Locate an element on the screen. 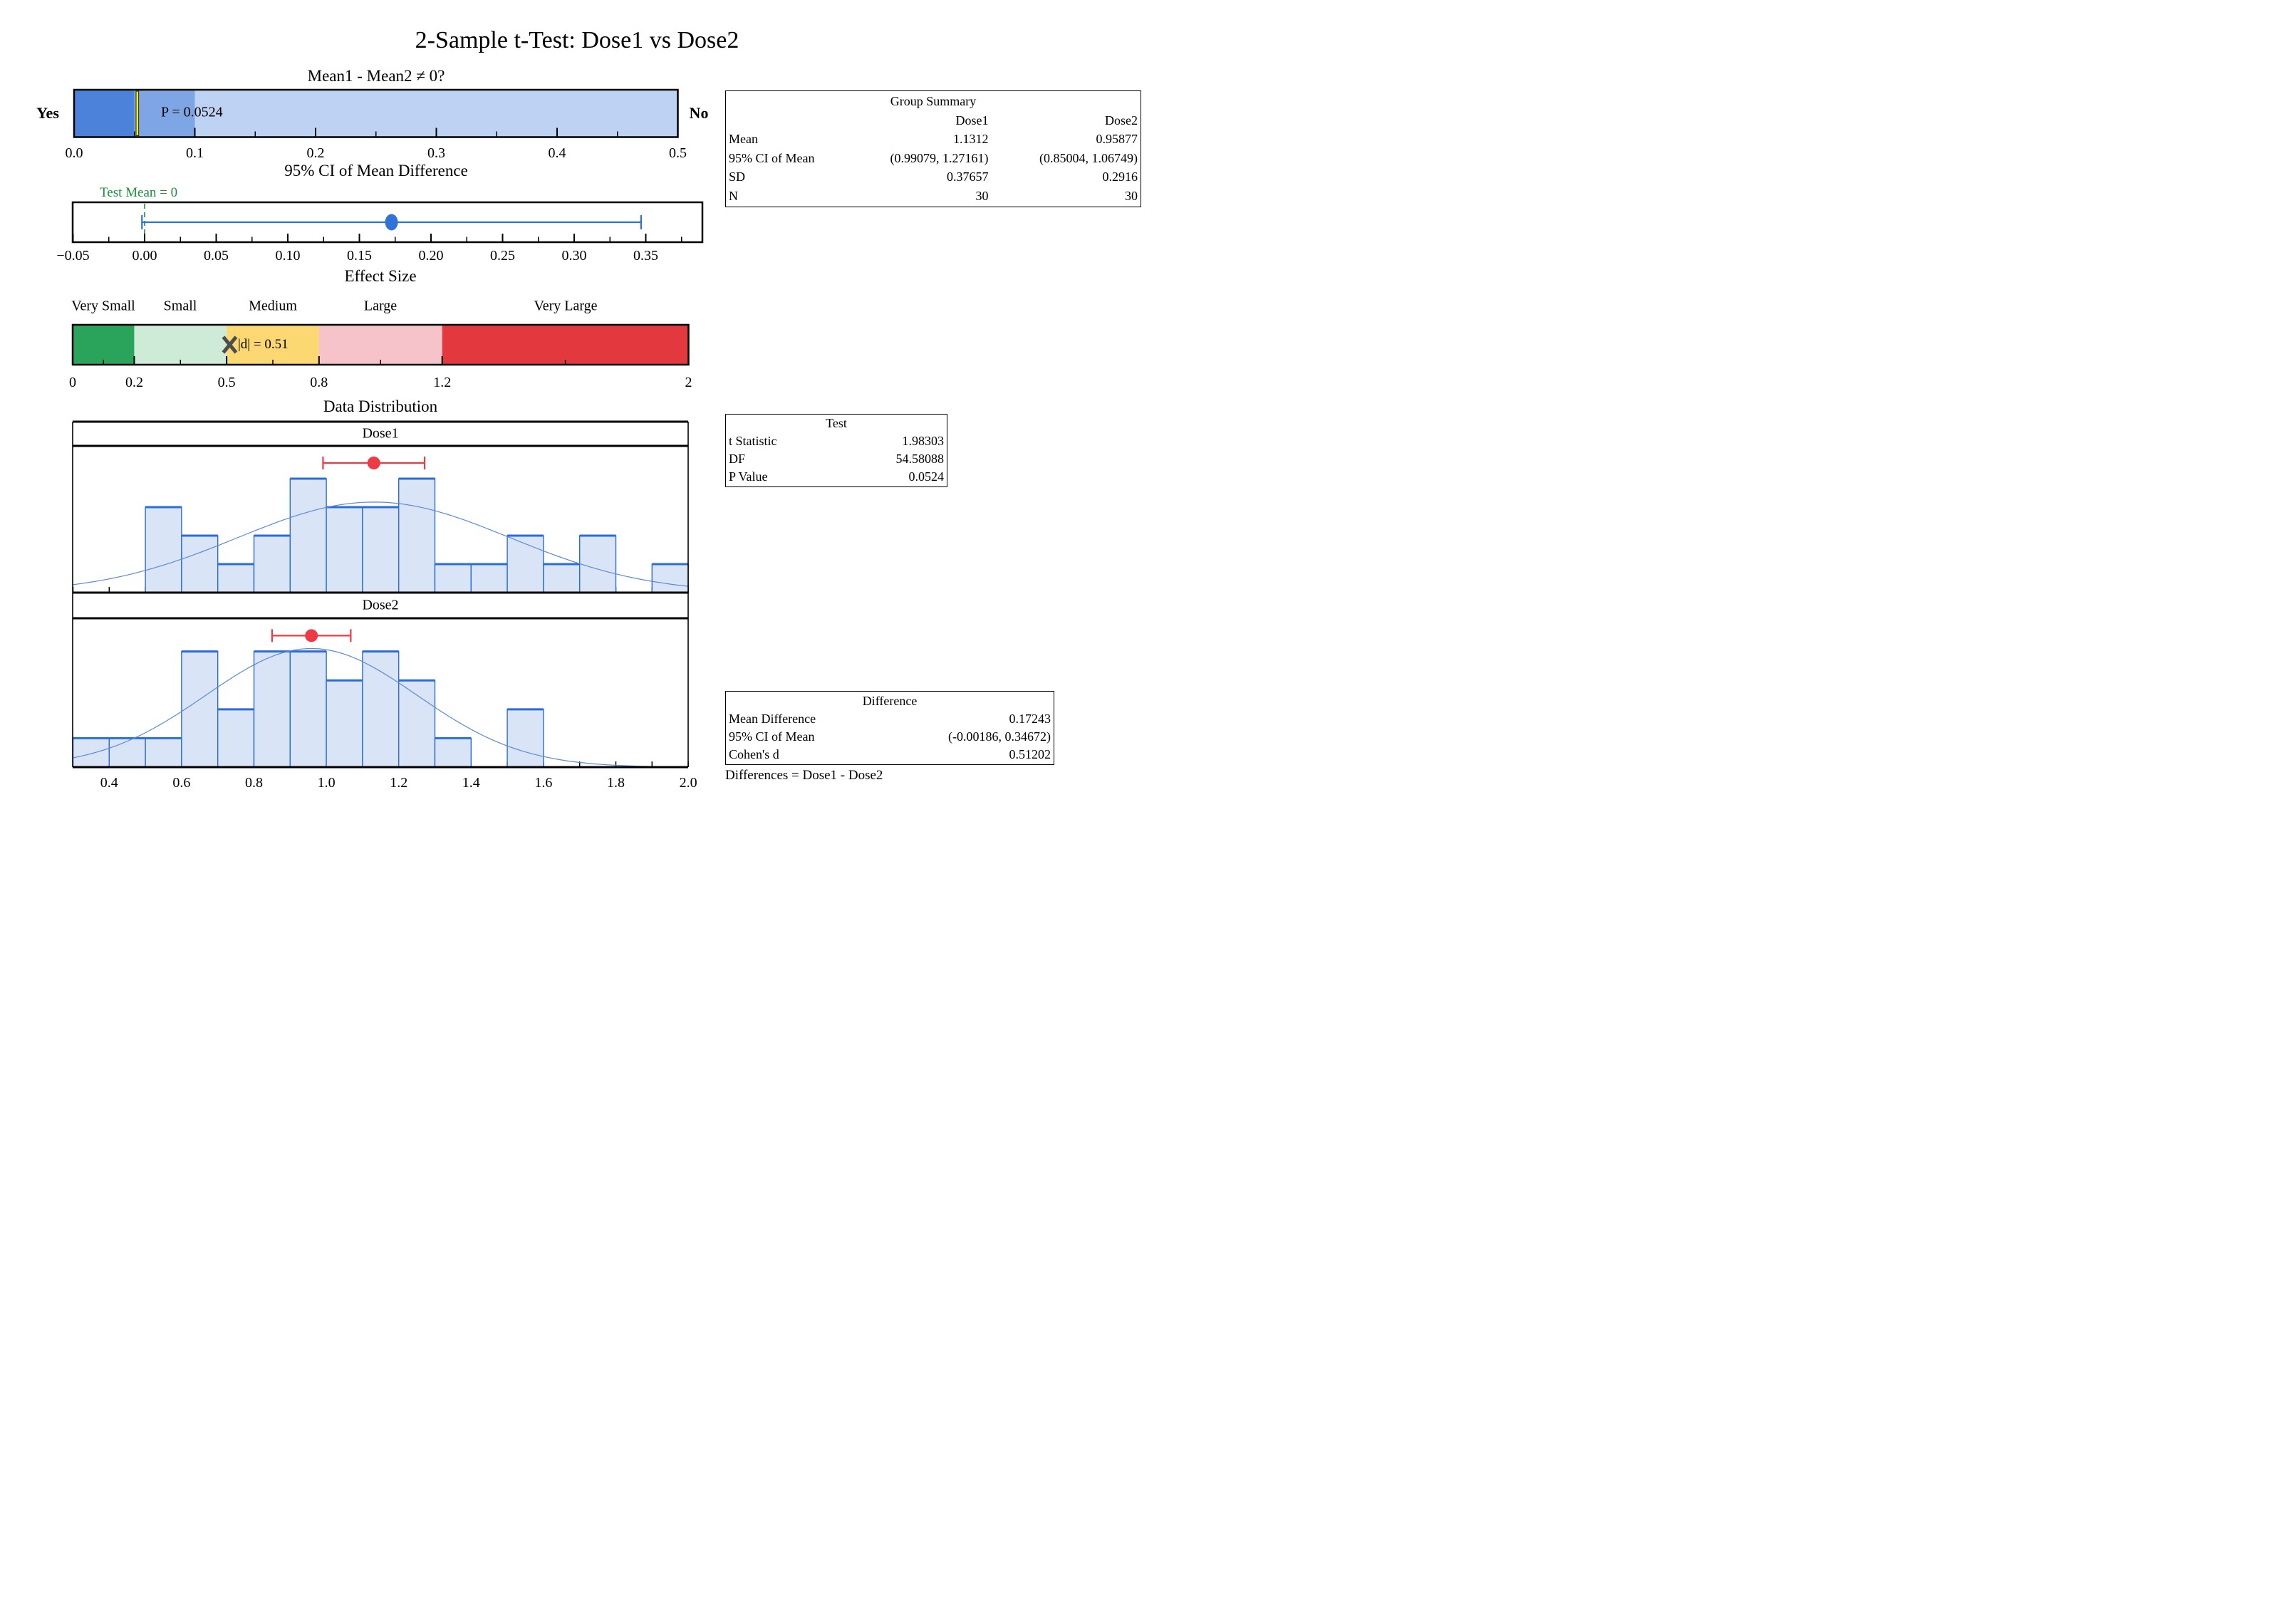 The height and width of the screenshot is (1624, 2291). effect-category-label-small: Small is located at coordinates (180, 306).